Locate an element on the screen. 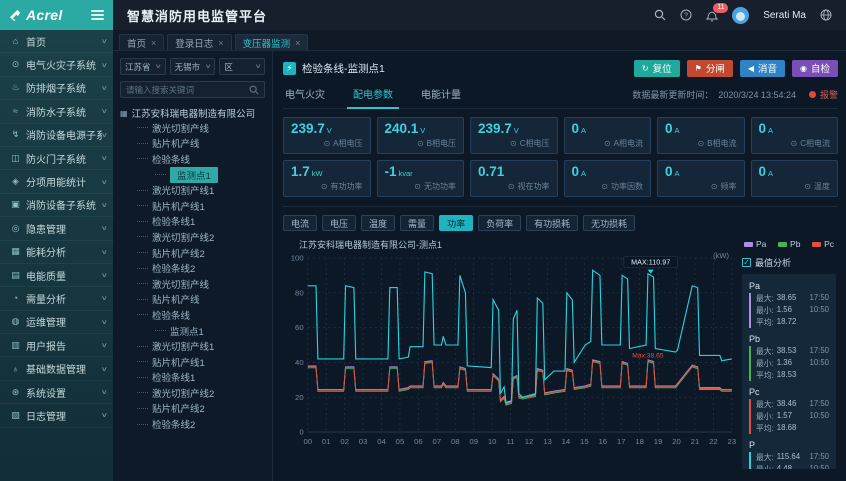  sidebar-item-15: ⊛ 系统设置 ∨ is located at coordinates (56, 393).